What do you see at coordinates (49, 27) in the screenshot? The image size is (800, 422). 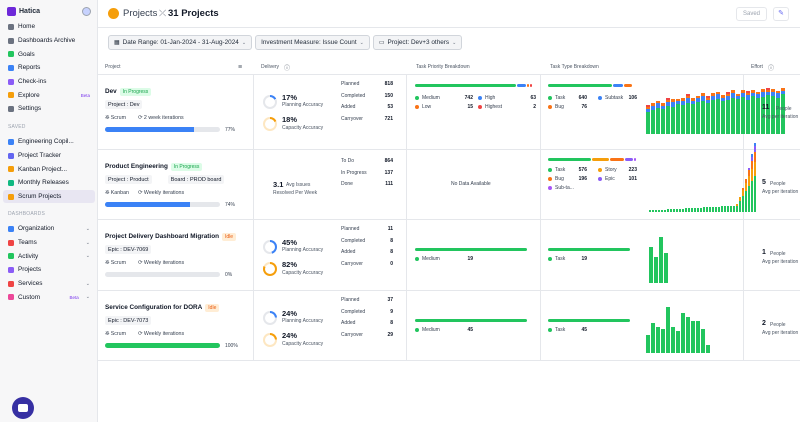 I see `sidebar-item-home: Home` at bounding box center [49, 27].